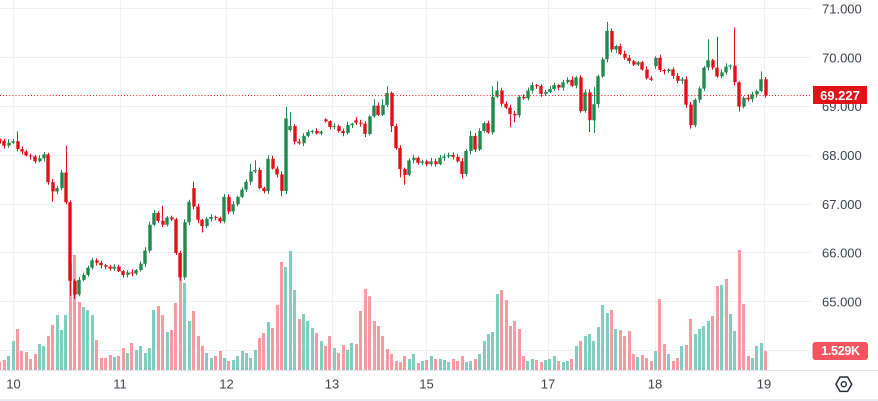 The height and width of the screenshot is (401, 878). I want to click on svg-text: 67.000, so click(842, 204).